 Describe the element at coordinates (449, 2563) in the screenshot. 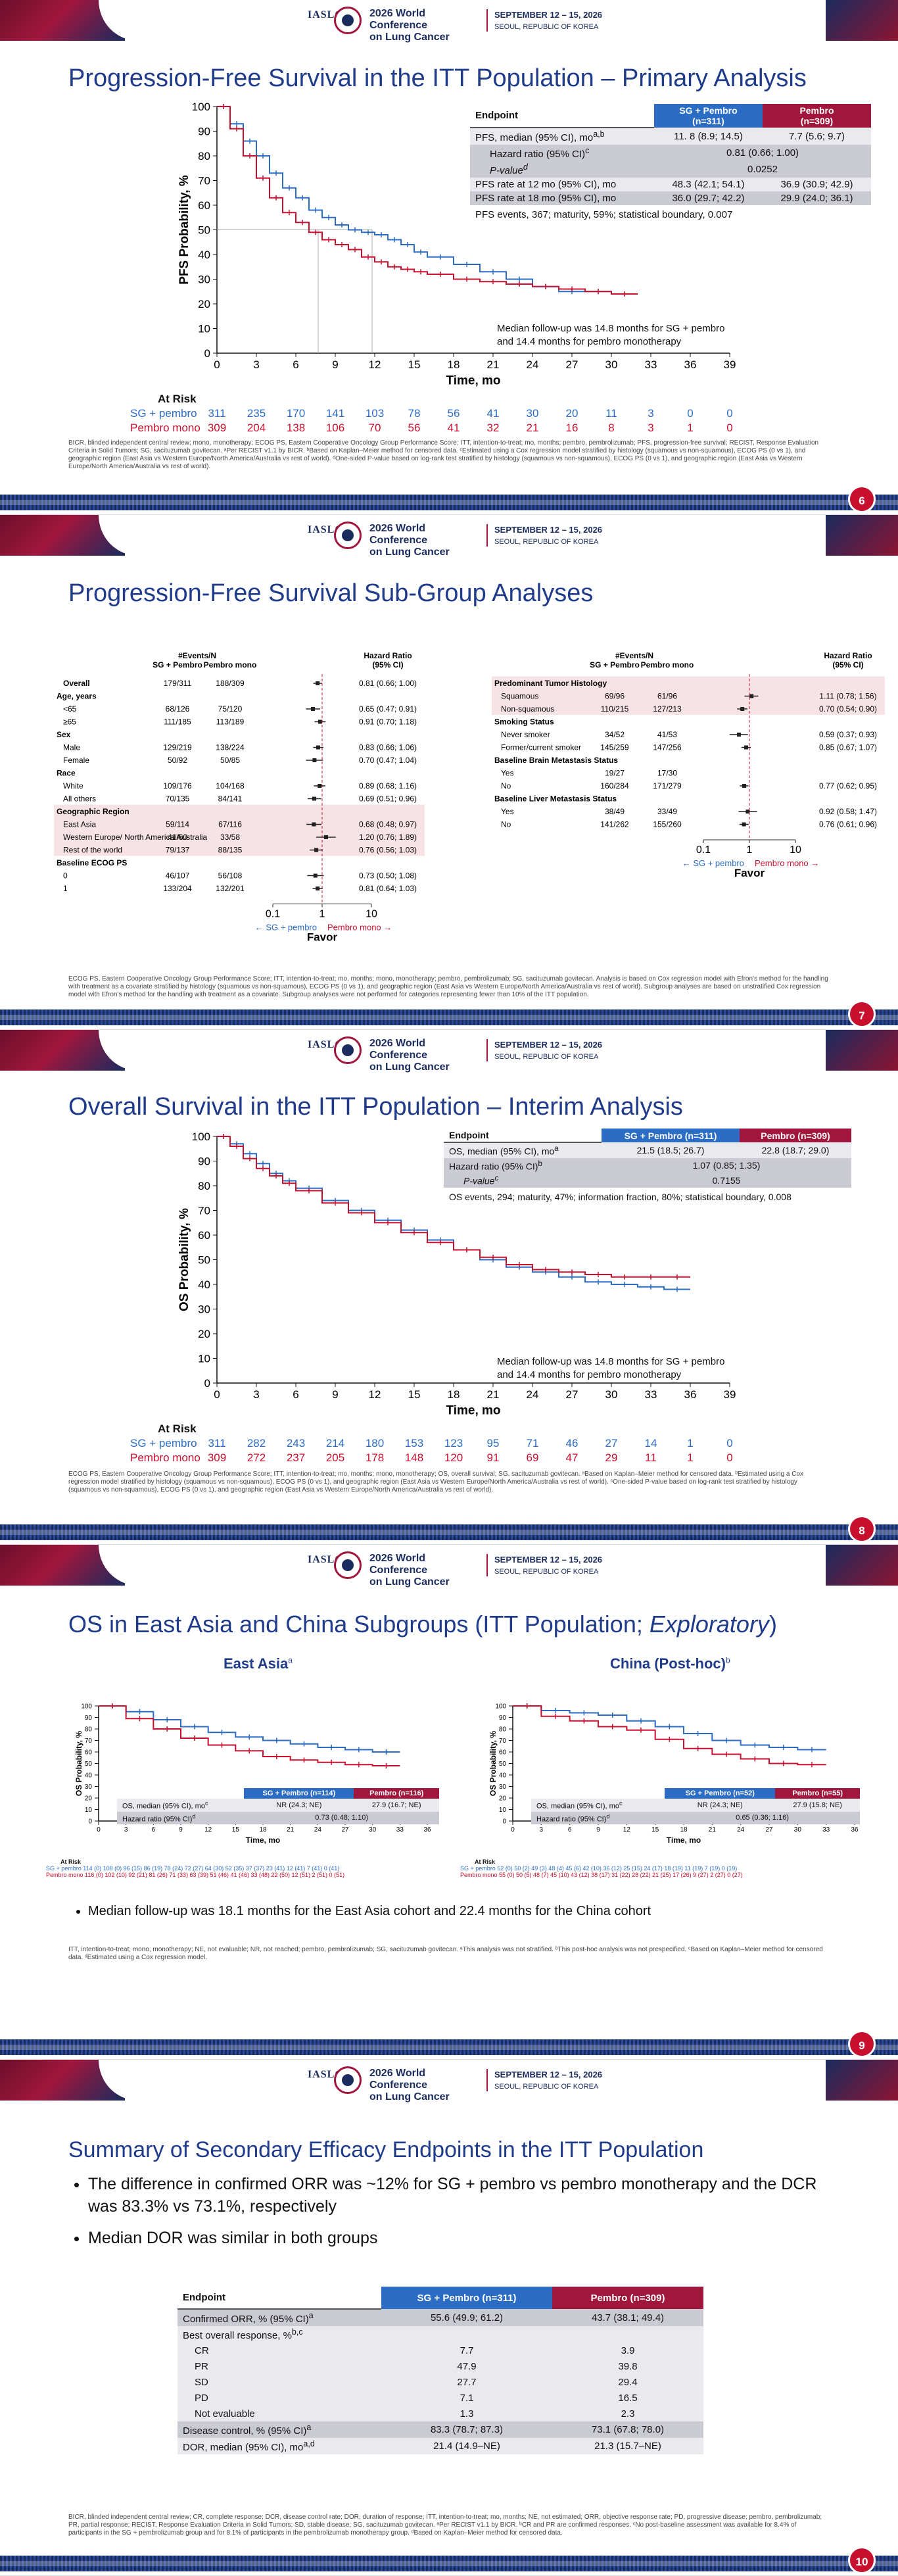

I see `footer-band` at that location.